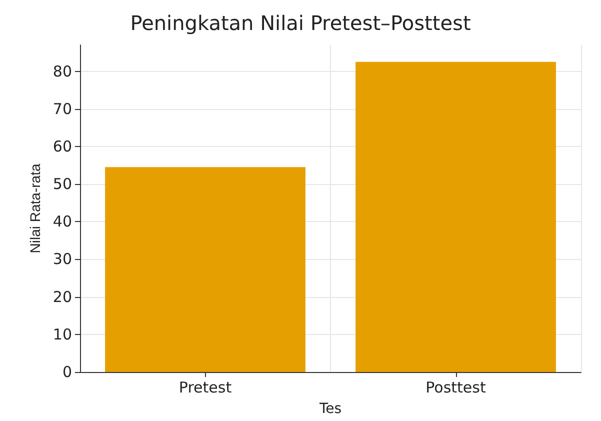 The image size is (601, 421). I want to click on y-tick-label: 20, so click(62, 297).